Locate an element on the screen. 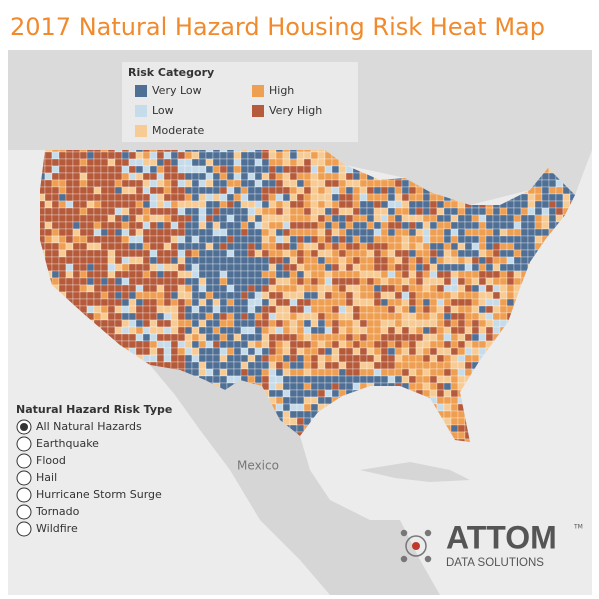 Image resolution: width=599 pixels, height=599 pixels. radio-label: Hail is located at coordinates (46, 477).